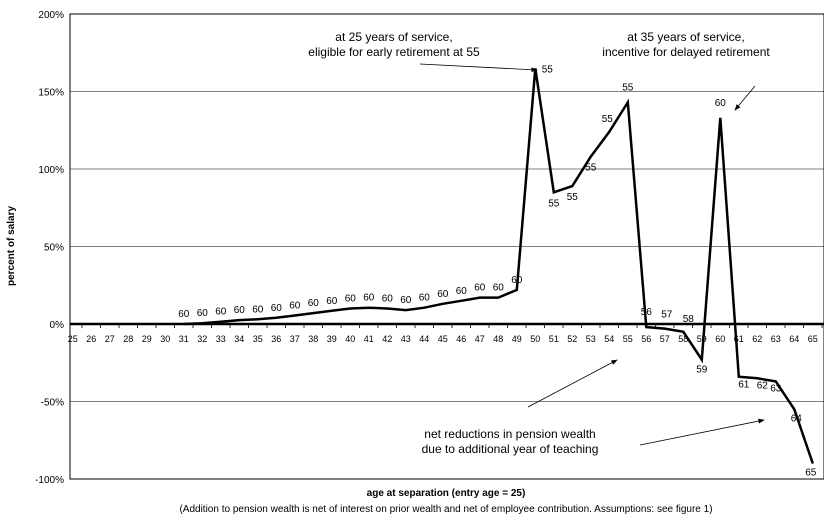  Describe the element at coordinates (295, 339) in the screenshot. I see `x-tick-label: 37` at that location.